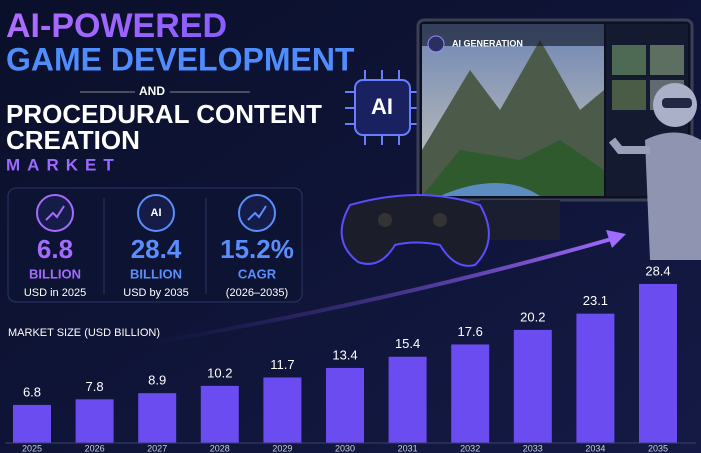 This screenshot has height=453, width=701. Describe the element at coordinates (157, 448) in the screenshot. I see `x-tick-label: 2027` at that location.